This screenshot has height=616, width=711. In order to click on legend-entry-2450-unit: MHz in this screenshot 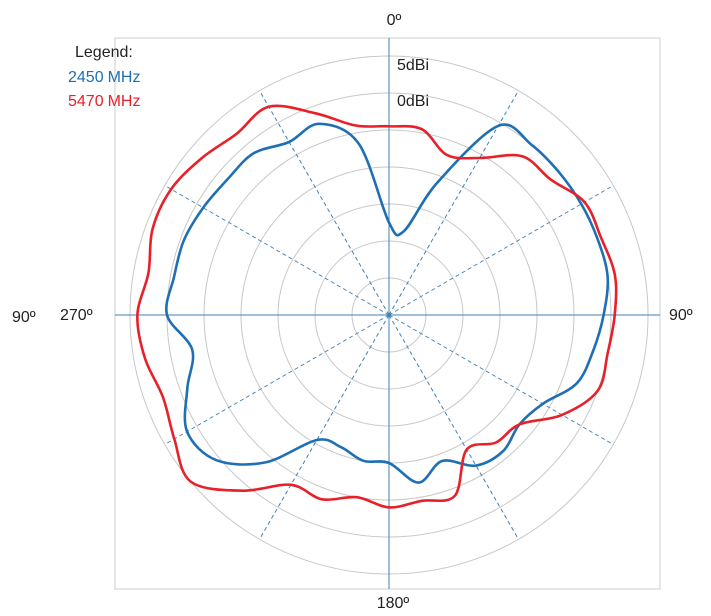, I will do `click(124, 77)`.